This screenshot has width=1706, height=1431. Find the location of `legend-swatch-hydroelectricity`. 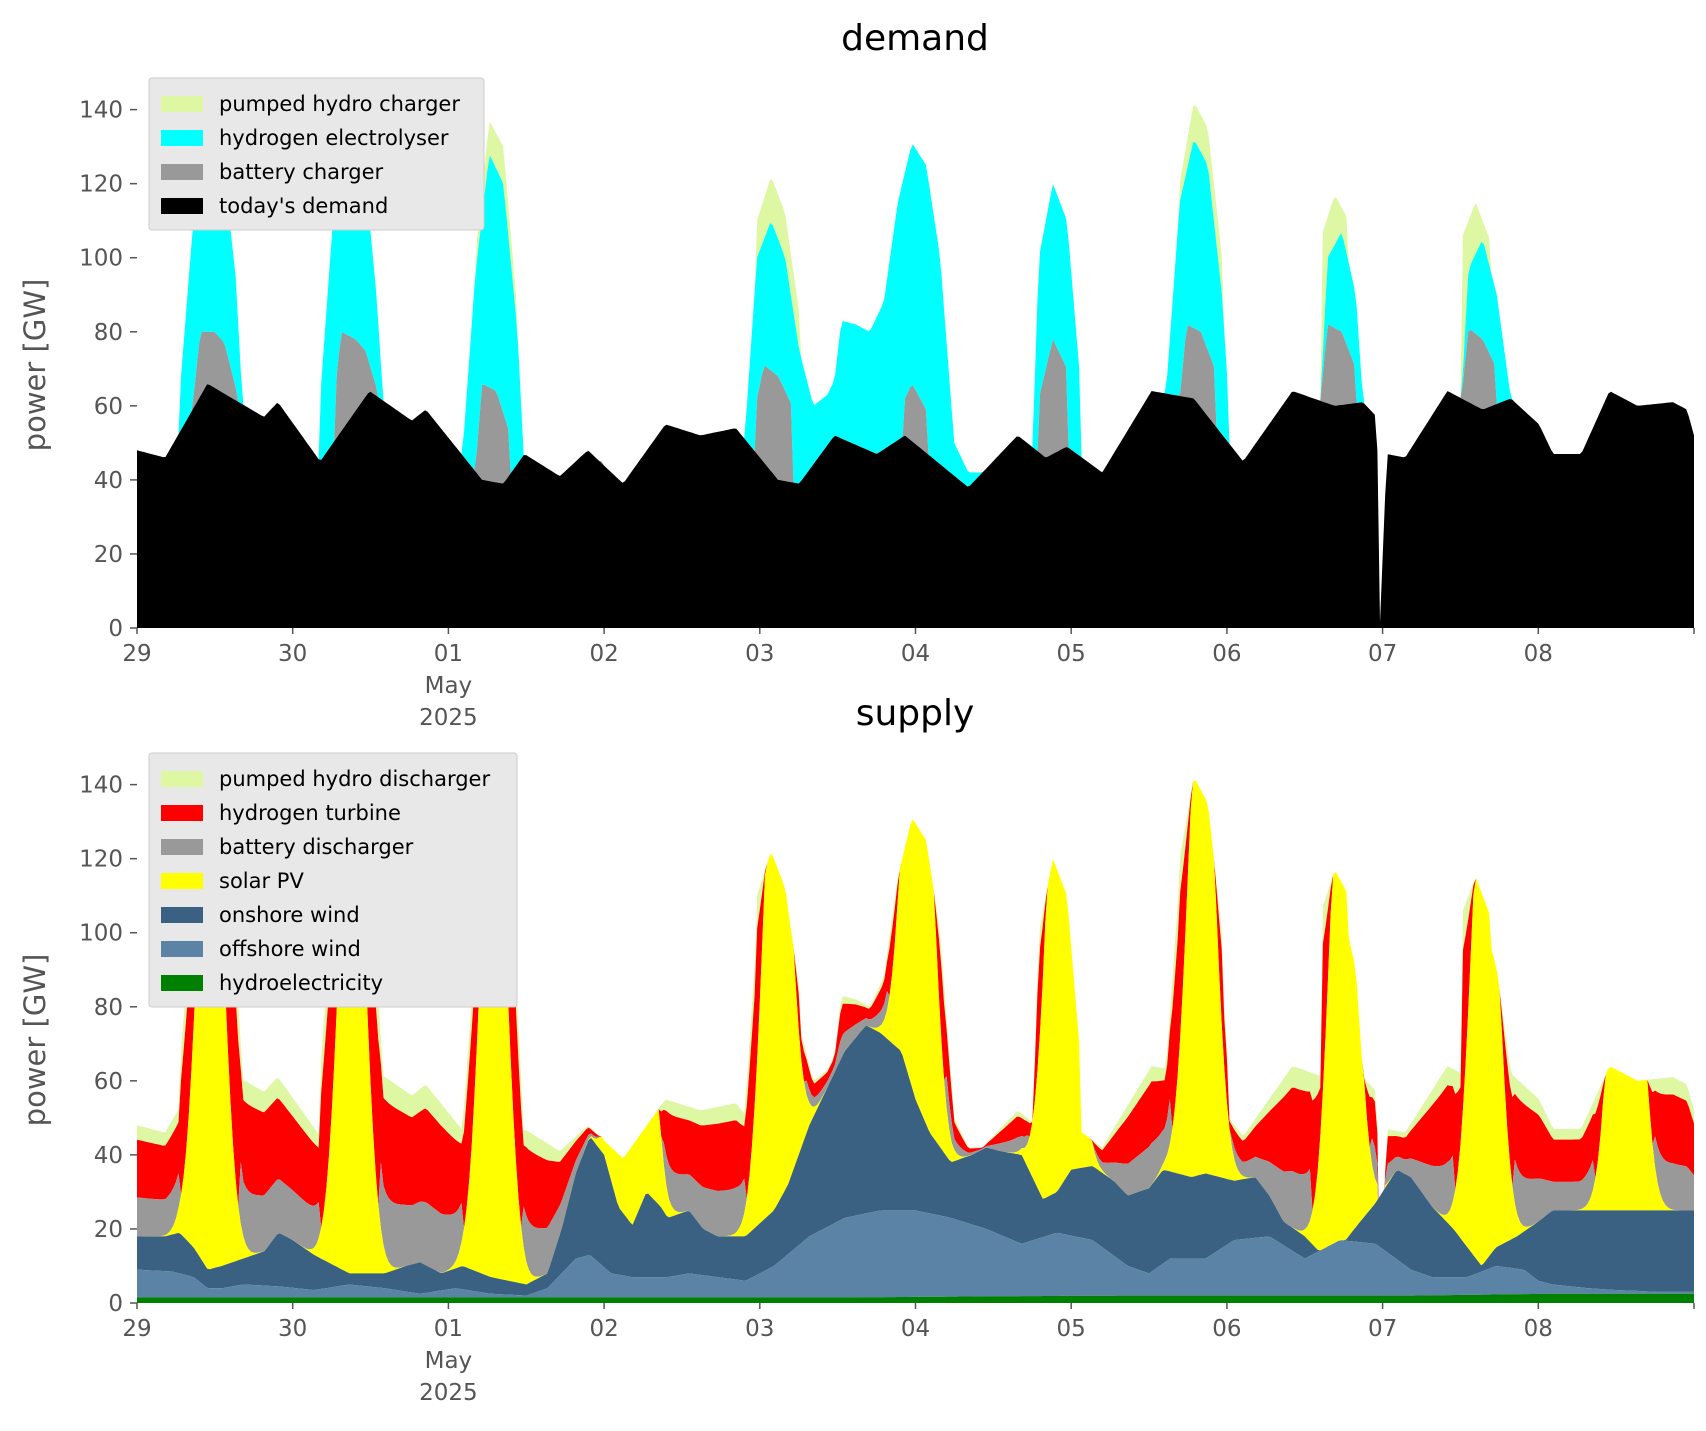

legend-swatch-hydroelectricity is located at coordinates (182, 983).